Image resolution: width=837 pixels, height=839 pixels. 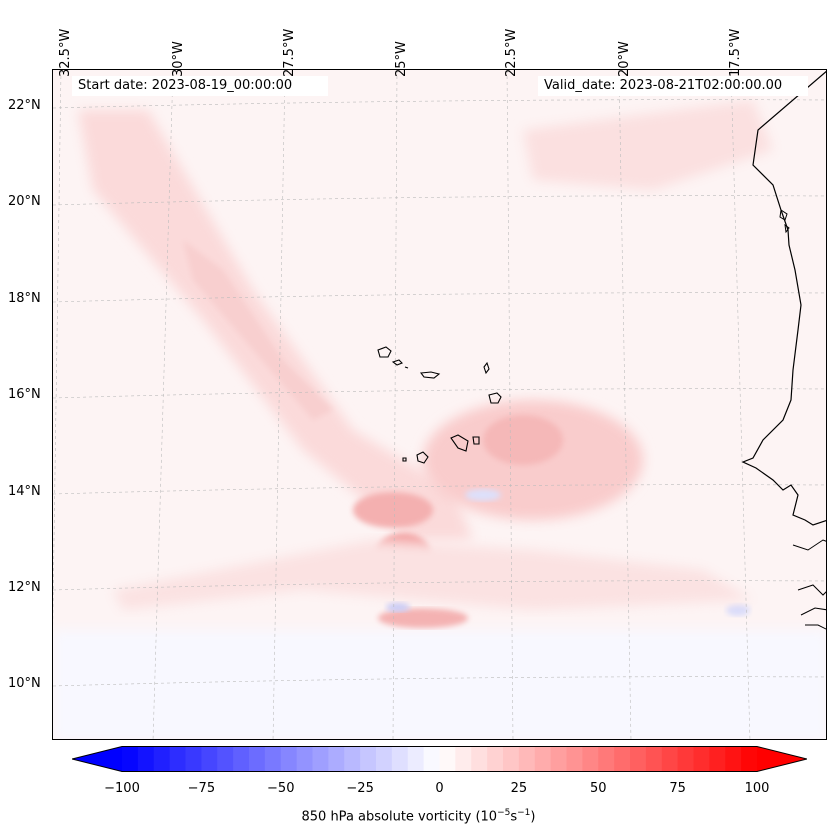 I want to click on island-sao-vicente, so click(x=397, y=362).